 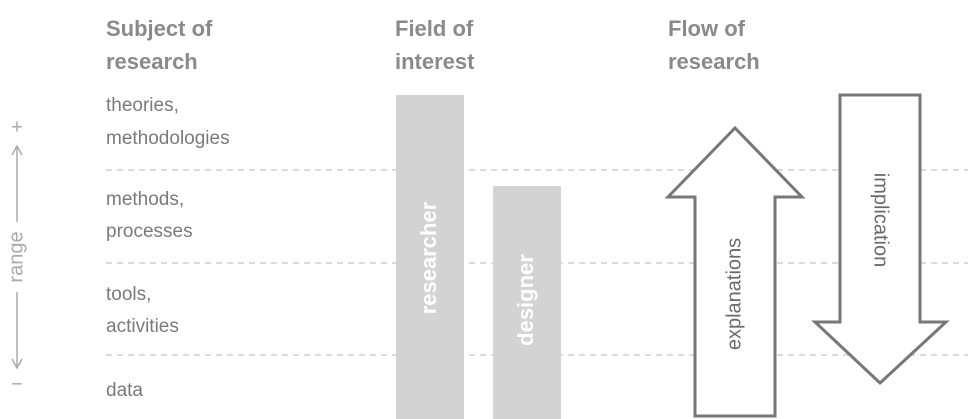 I want to click on row-label: activities, so click(x=142, y=326).